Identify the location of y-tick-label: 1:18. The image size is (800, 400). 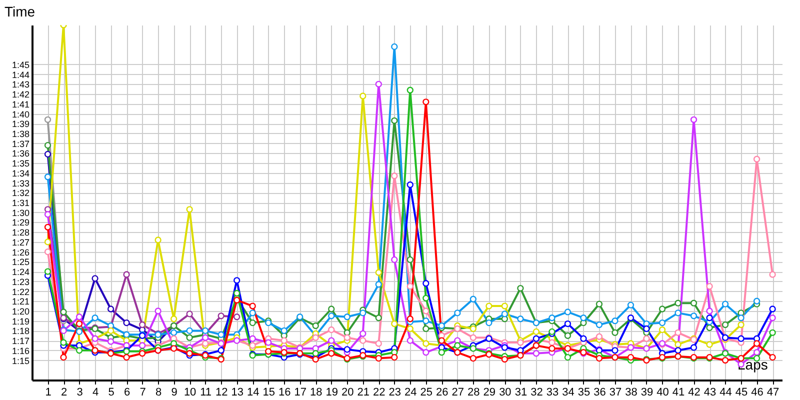
(21, 331).